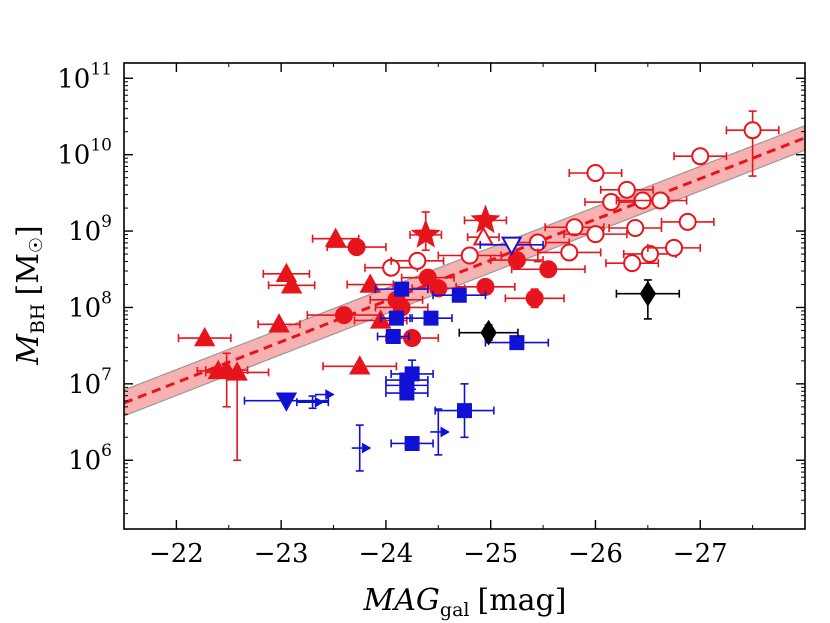 The image size is (830, 623). I want to click on y-tick-label-exponent: 9, so click(106, 222).